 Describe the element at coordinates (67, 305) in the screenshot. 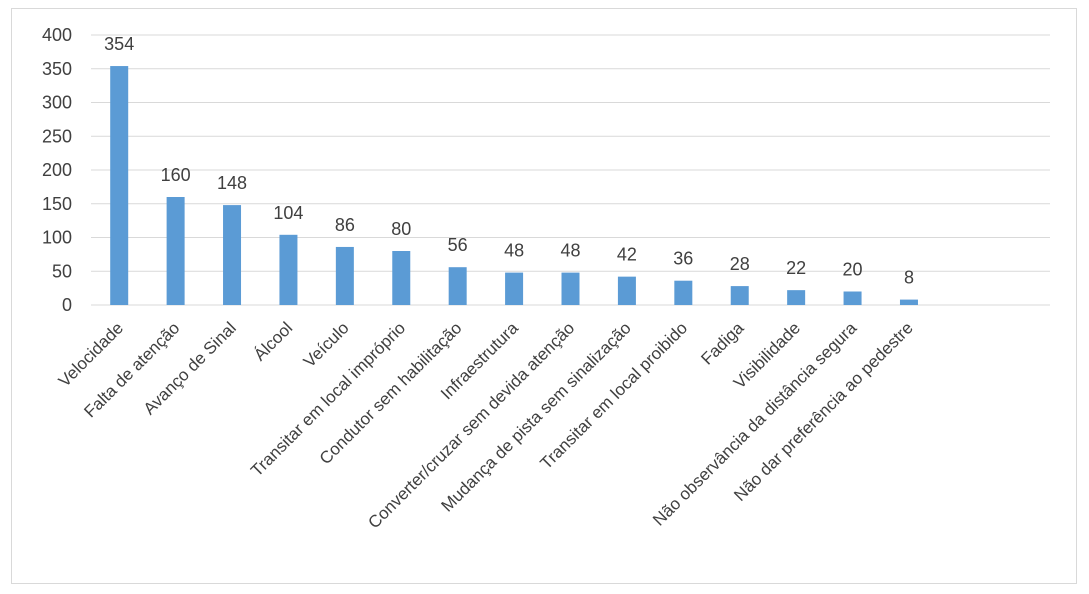

I see `y-tick-label: 0` at that location.